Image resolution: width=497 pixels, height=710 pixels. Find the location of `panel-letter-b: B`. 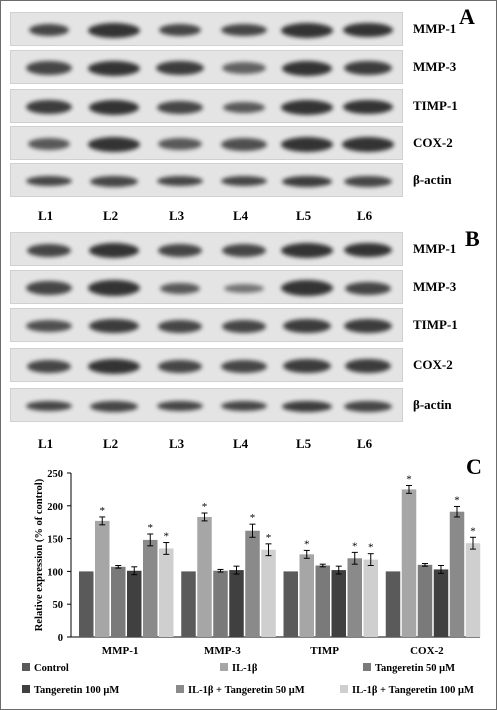

panel-letter-b: B is located at coordinates (472, 238).